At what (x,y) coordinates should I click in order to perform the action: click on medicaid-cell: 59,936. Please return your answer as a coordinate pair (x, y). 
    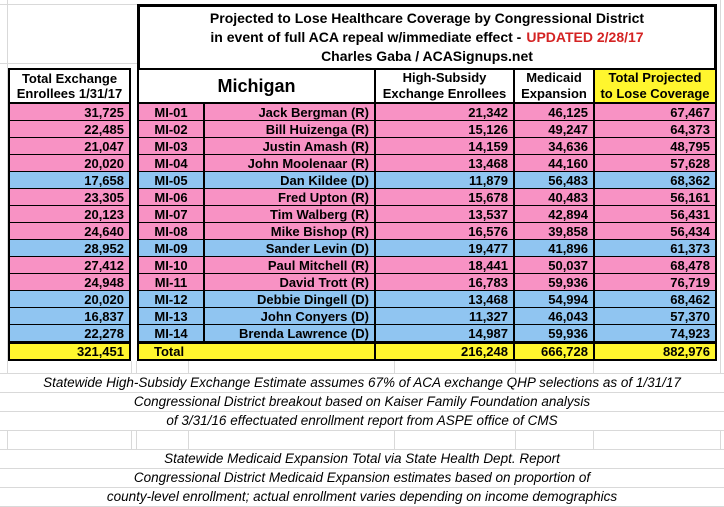
    Looking at the image, I should click on (553, 333).